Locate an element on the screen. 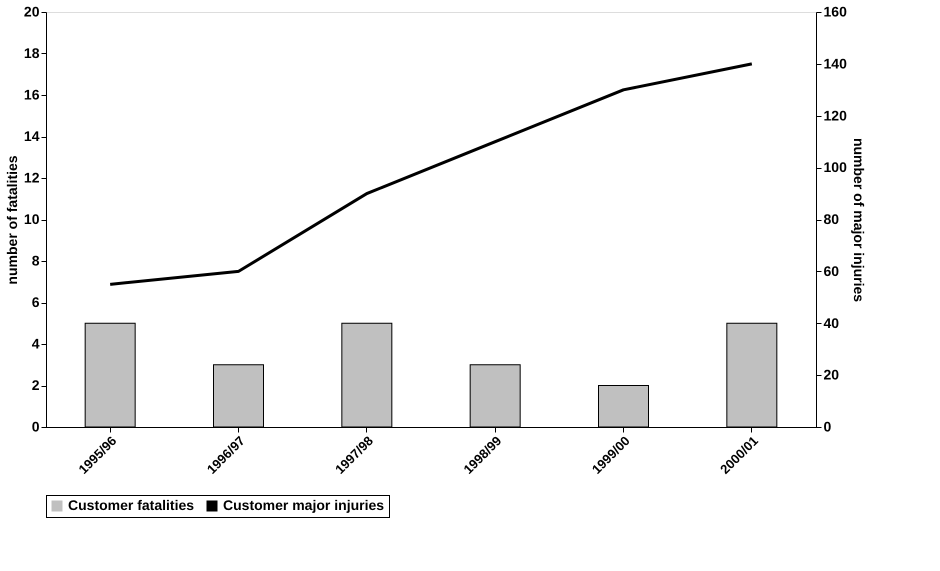 This screenshot has height=571, width=940. y-tick-label: 6 is located at coordinates (36, 302).